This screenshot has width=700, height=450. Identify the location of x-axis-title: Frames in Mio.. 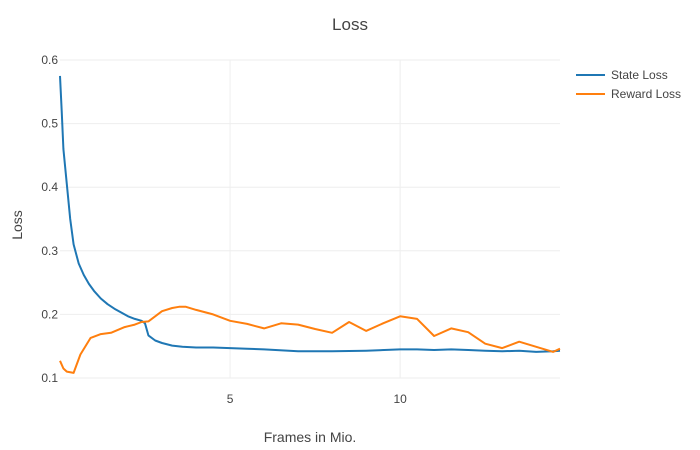
(310, 437).